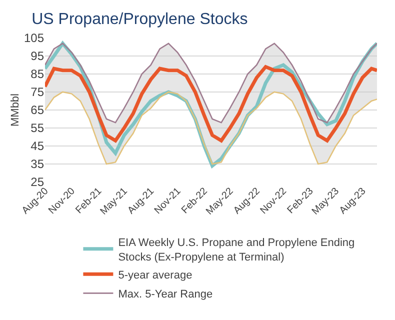 The height and width of the screenshot is (320, 395). Describe the element at coordinates (37, 110) in the screenshot. I see `y-tick-label: 65` at that location.